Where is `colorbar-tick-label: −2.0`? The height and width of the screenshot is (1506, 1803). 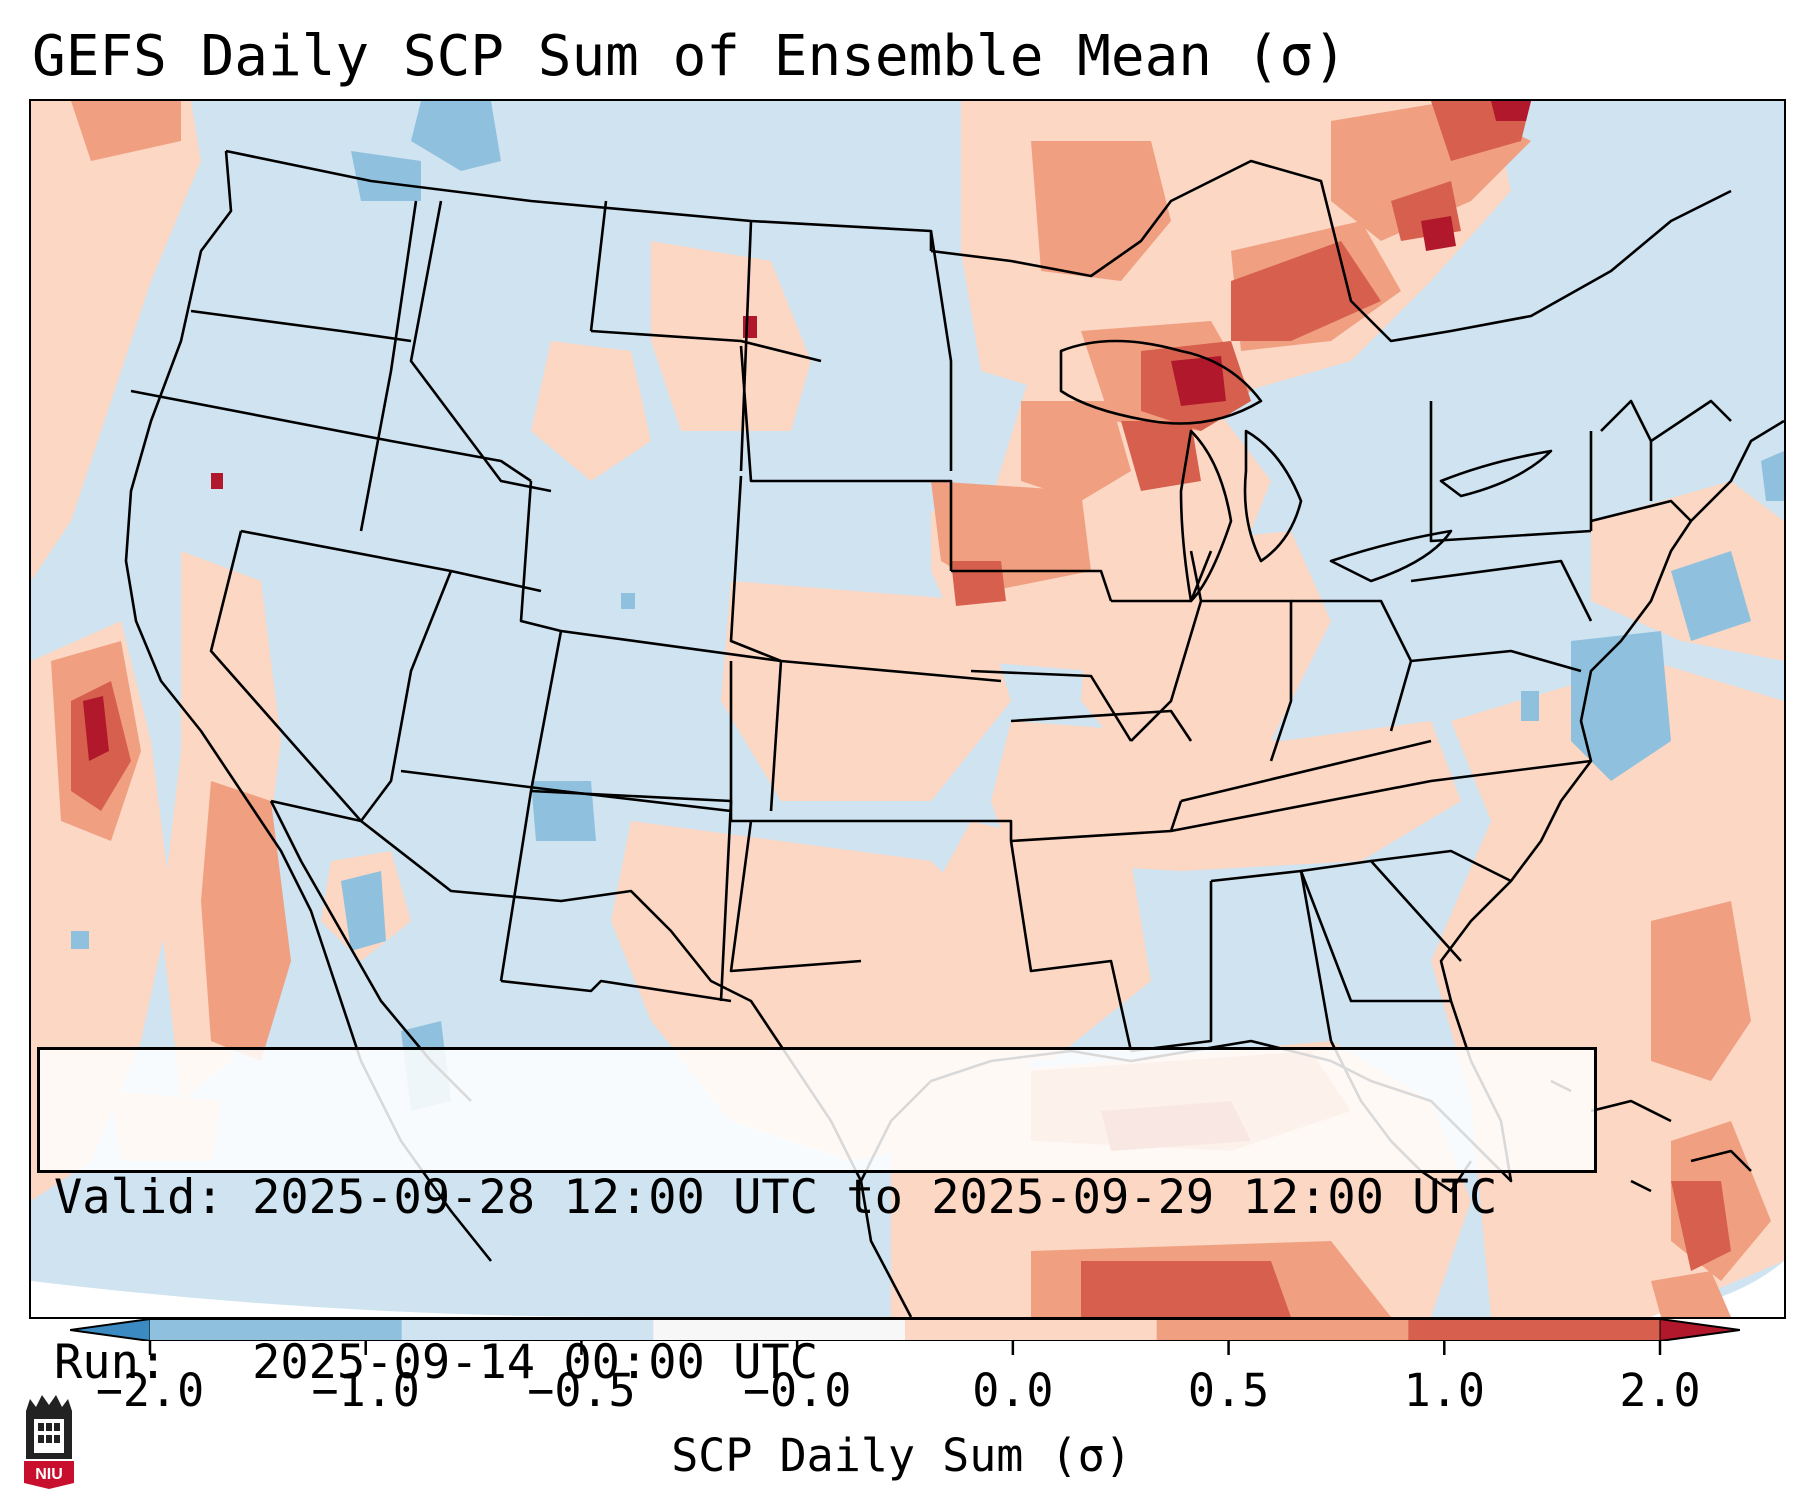 colorbar-tick-label: −2.0 is located at coordinates (150, 1390).